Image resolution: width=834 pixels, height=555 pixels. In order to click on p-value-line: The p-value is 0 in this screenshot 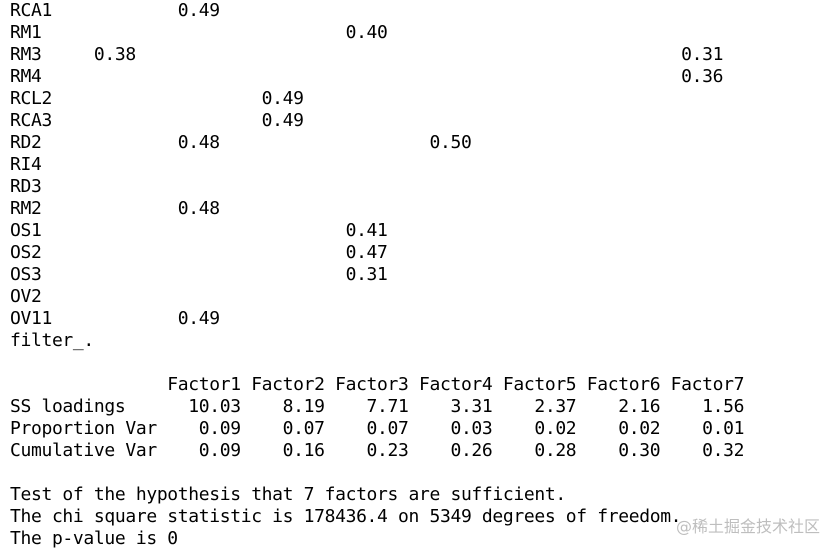, I will do `click(94, 538)`.